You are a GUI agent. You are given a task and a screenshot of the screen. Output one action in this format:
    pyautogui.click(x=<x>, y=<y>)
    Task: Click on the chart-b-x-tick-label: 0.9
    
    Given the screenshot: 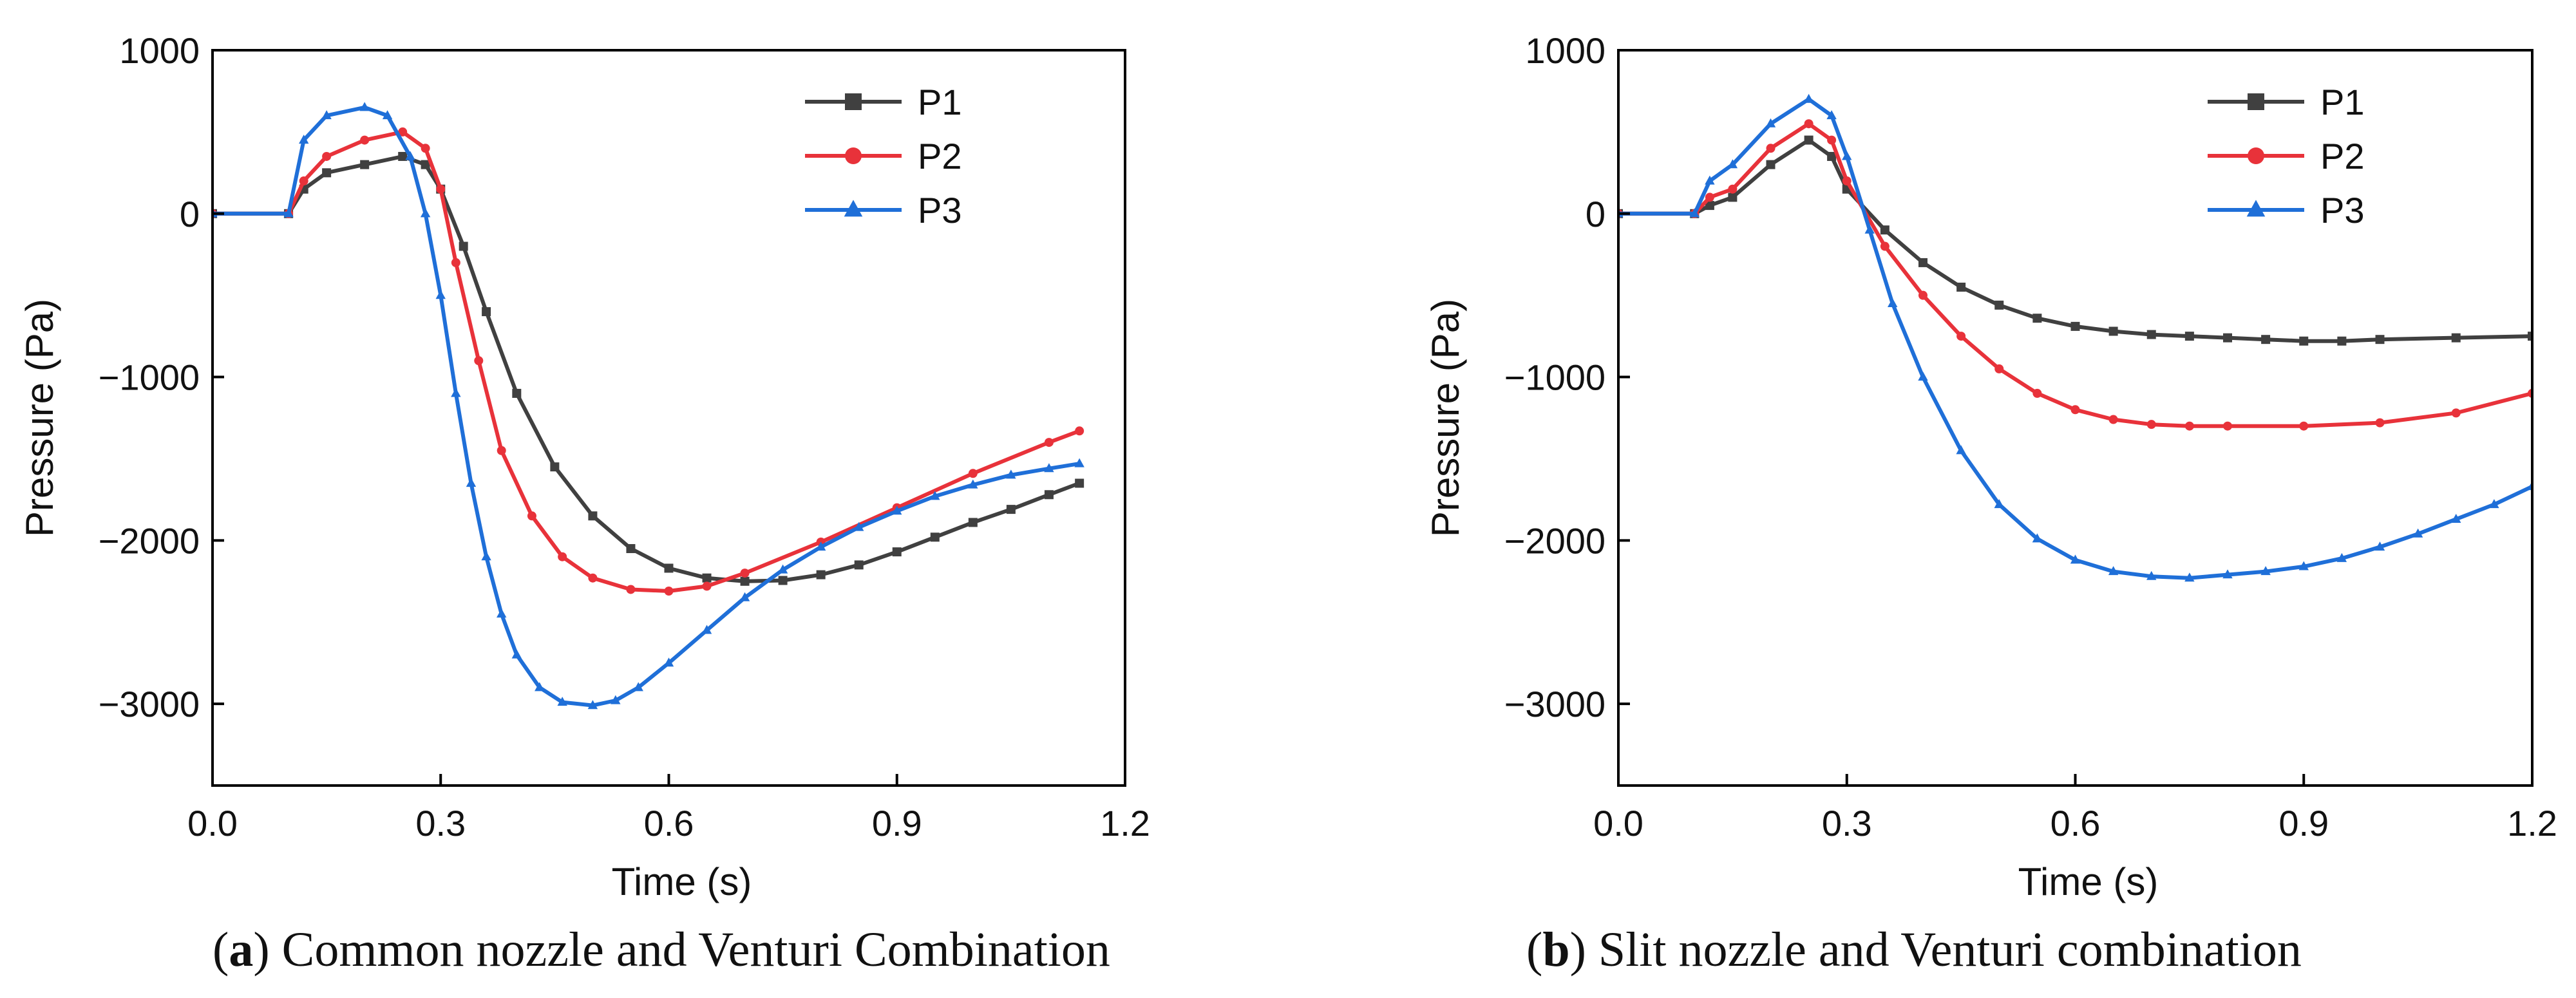 What is the action you would take?
    pyautogui.click(x=2303, y=823)
    